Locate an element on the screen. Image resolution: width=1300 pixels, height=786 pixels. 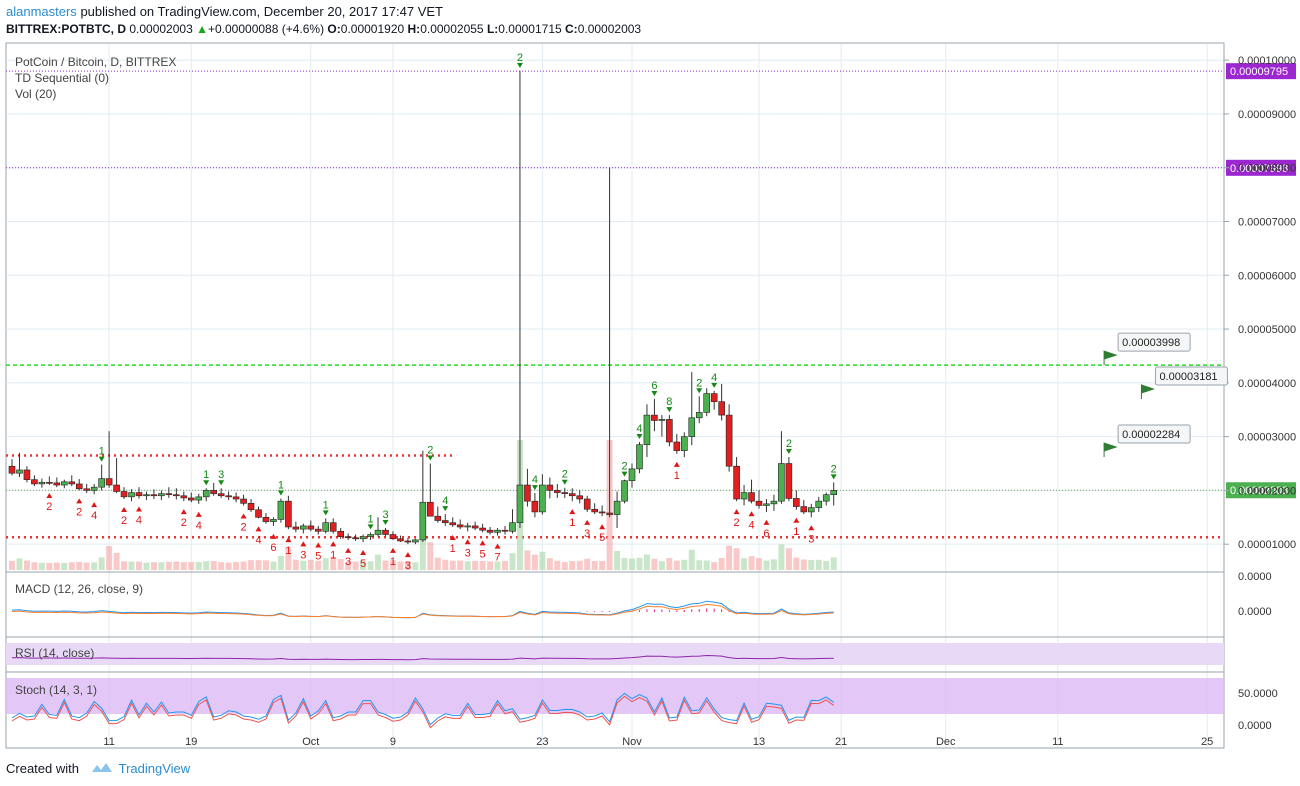
tradingview-link: TradingView is located at coordinates (154, 768).